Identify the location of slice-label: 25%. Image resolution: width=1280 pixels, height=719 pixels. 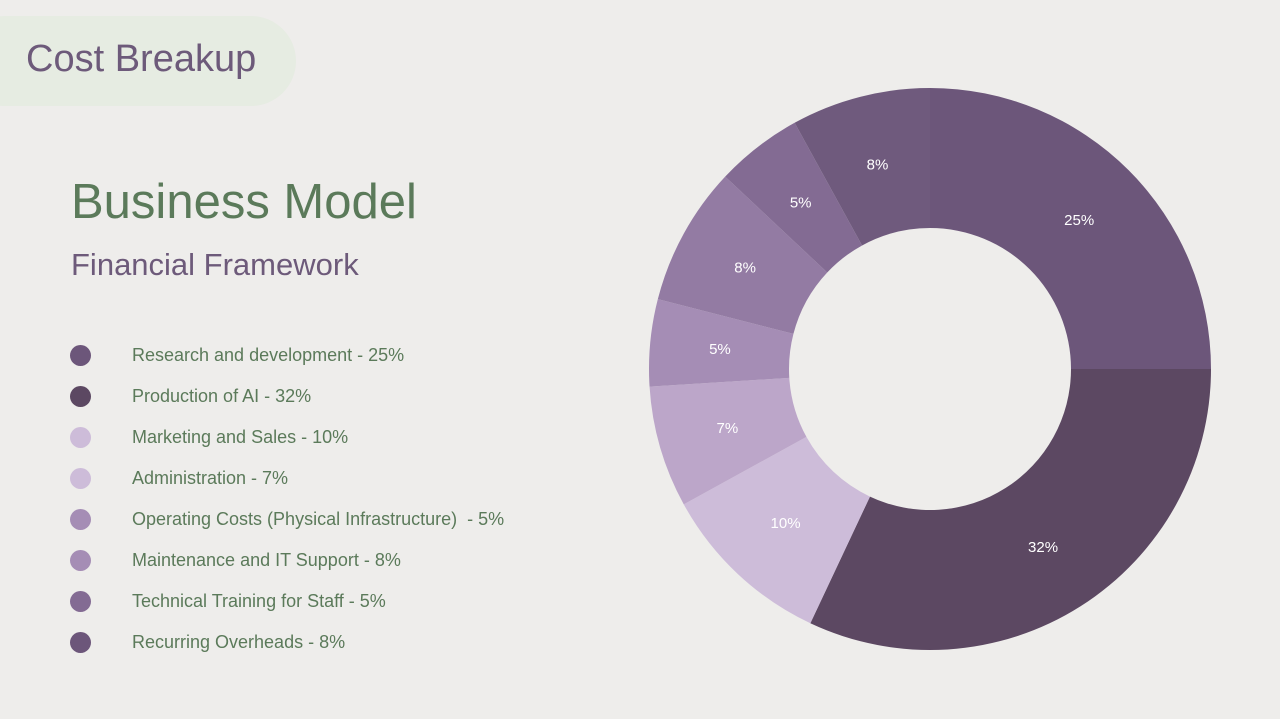
(1079, 220).